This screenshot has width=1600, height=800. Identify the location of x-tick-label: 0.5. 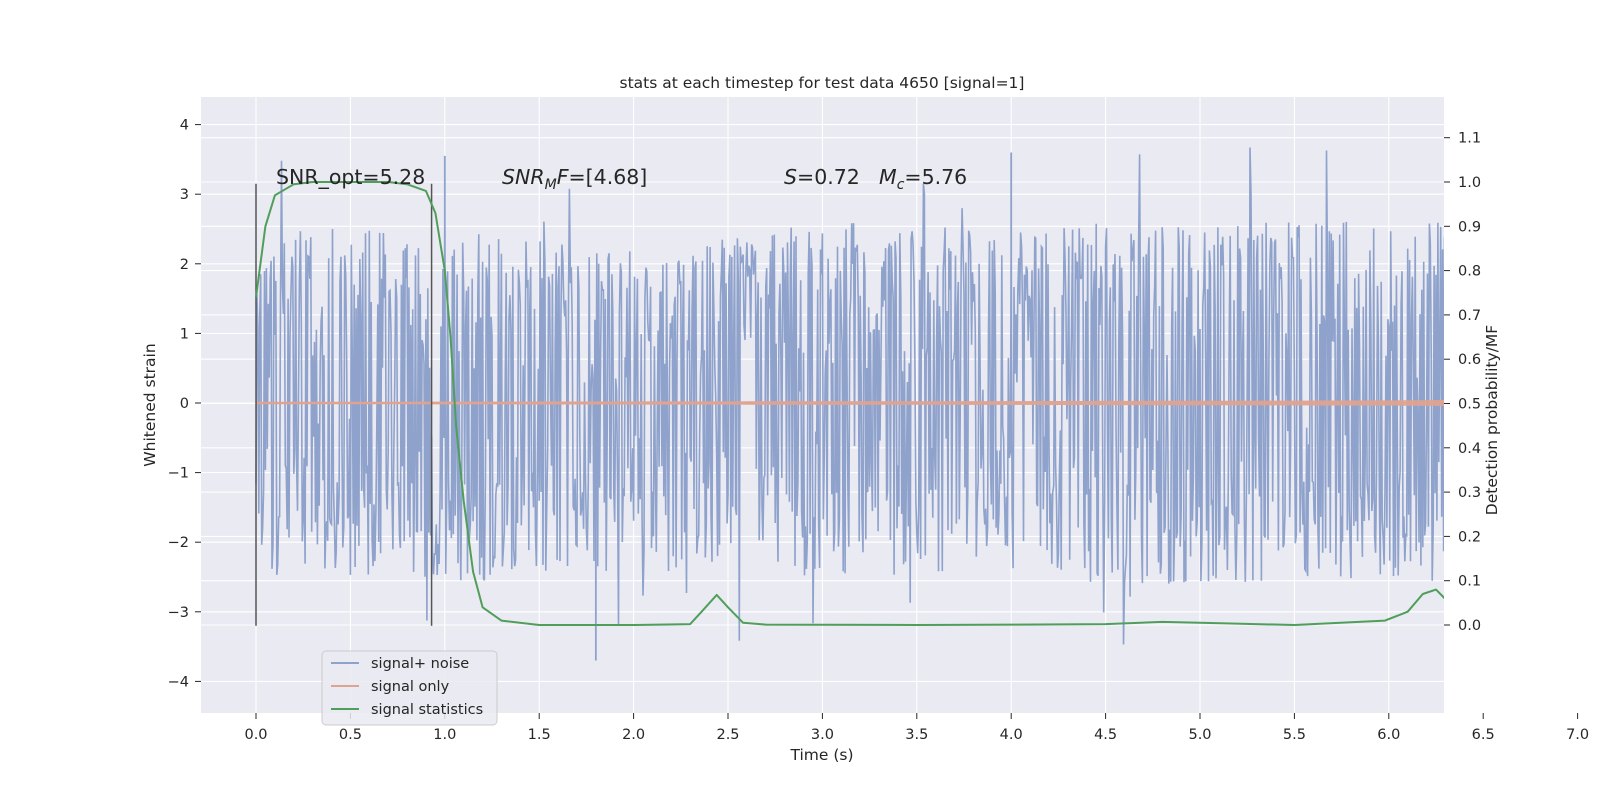
(350, 735).